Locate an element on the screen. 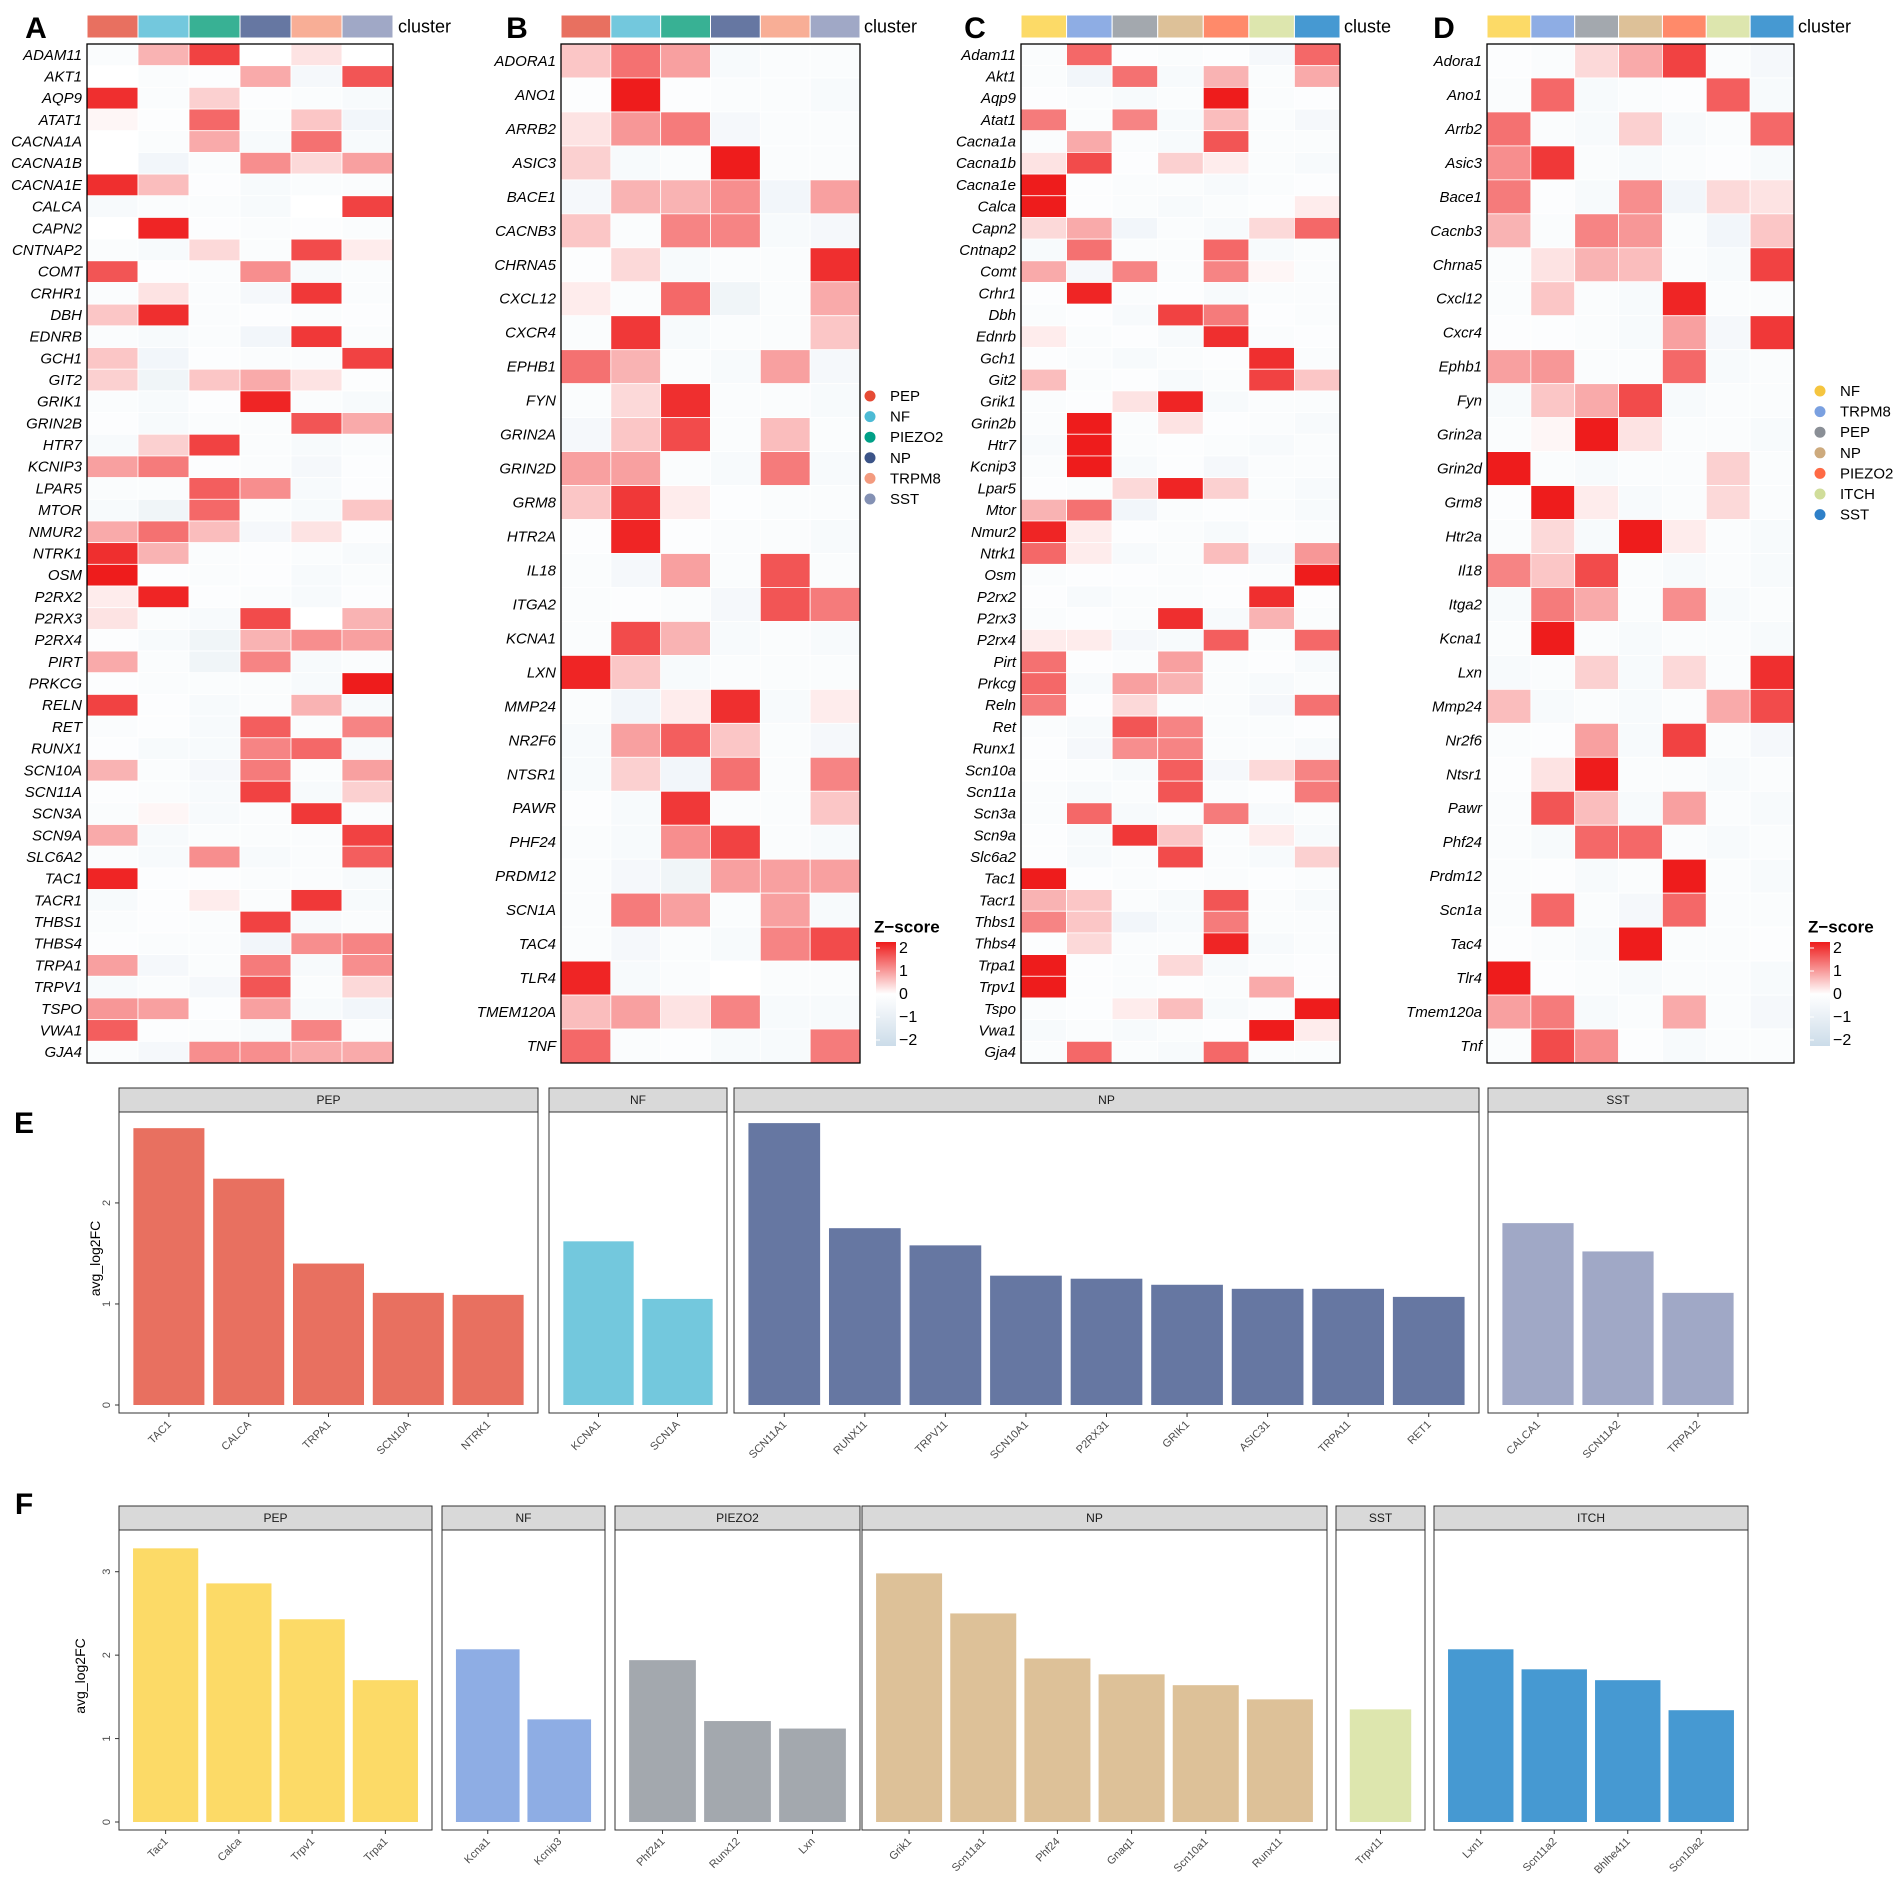 This screenshot has width=1902, height=1902. gene-label: Ano1 is located at coordinates (1464, 95).